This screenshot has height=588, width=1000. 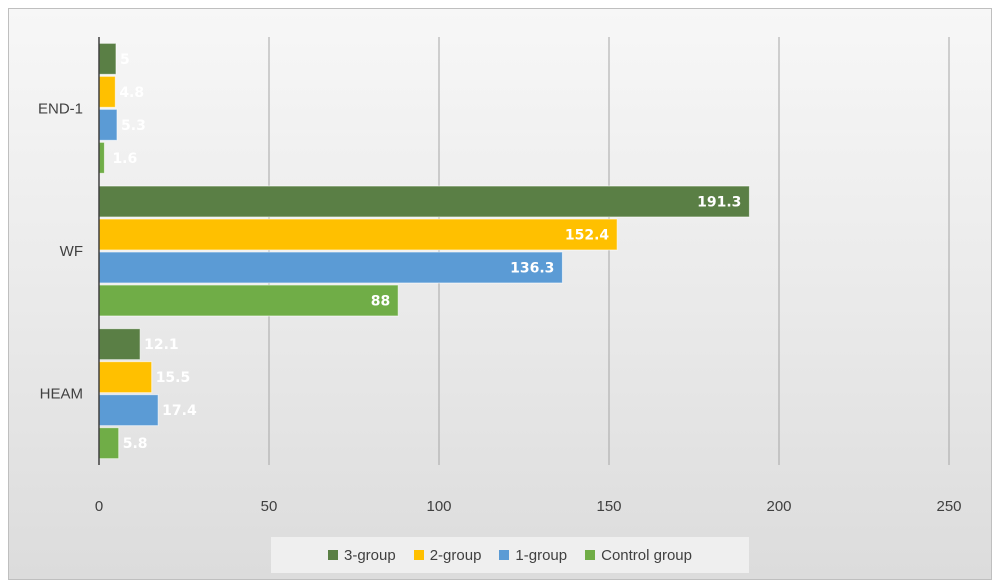 What do you see at coordinates (646, 555) in the screenshot?
I see `legend-label-control-group: Control group` at bounding box center [646, 555].